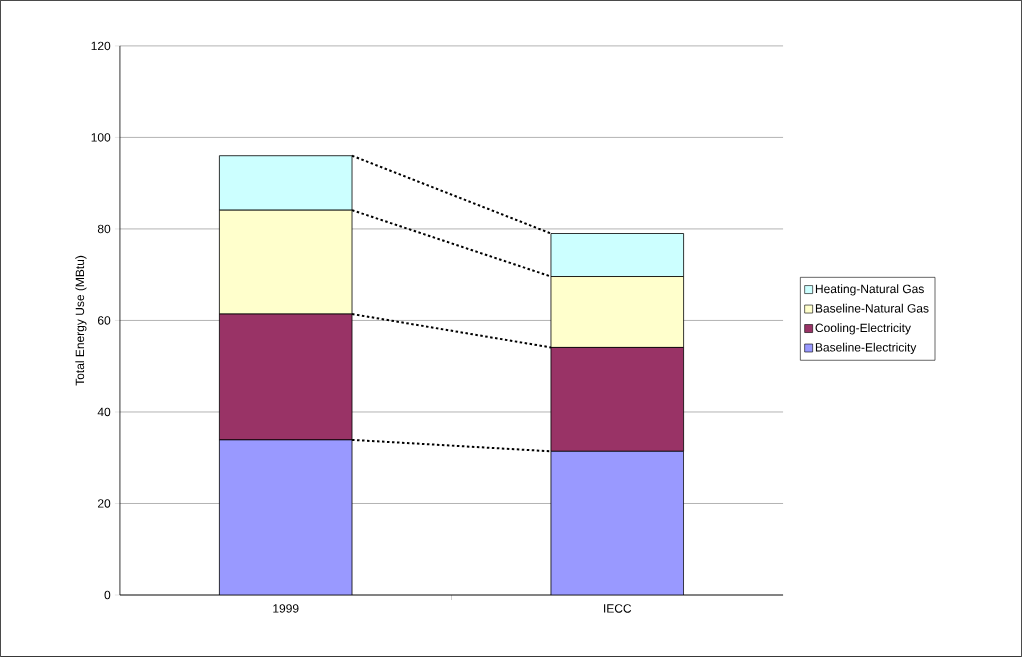 This screenshot has width=1022, height=657. I want to click on y-tick-label: 120, so click(101, 46).